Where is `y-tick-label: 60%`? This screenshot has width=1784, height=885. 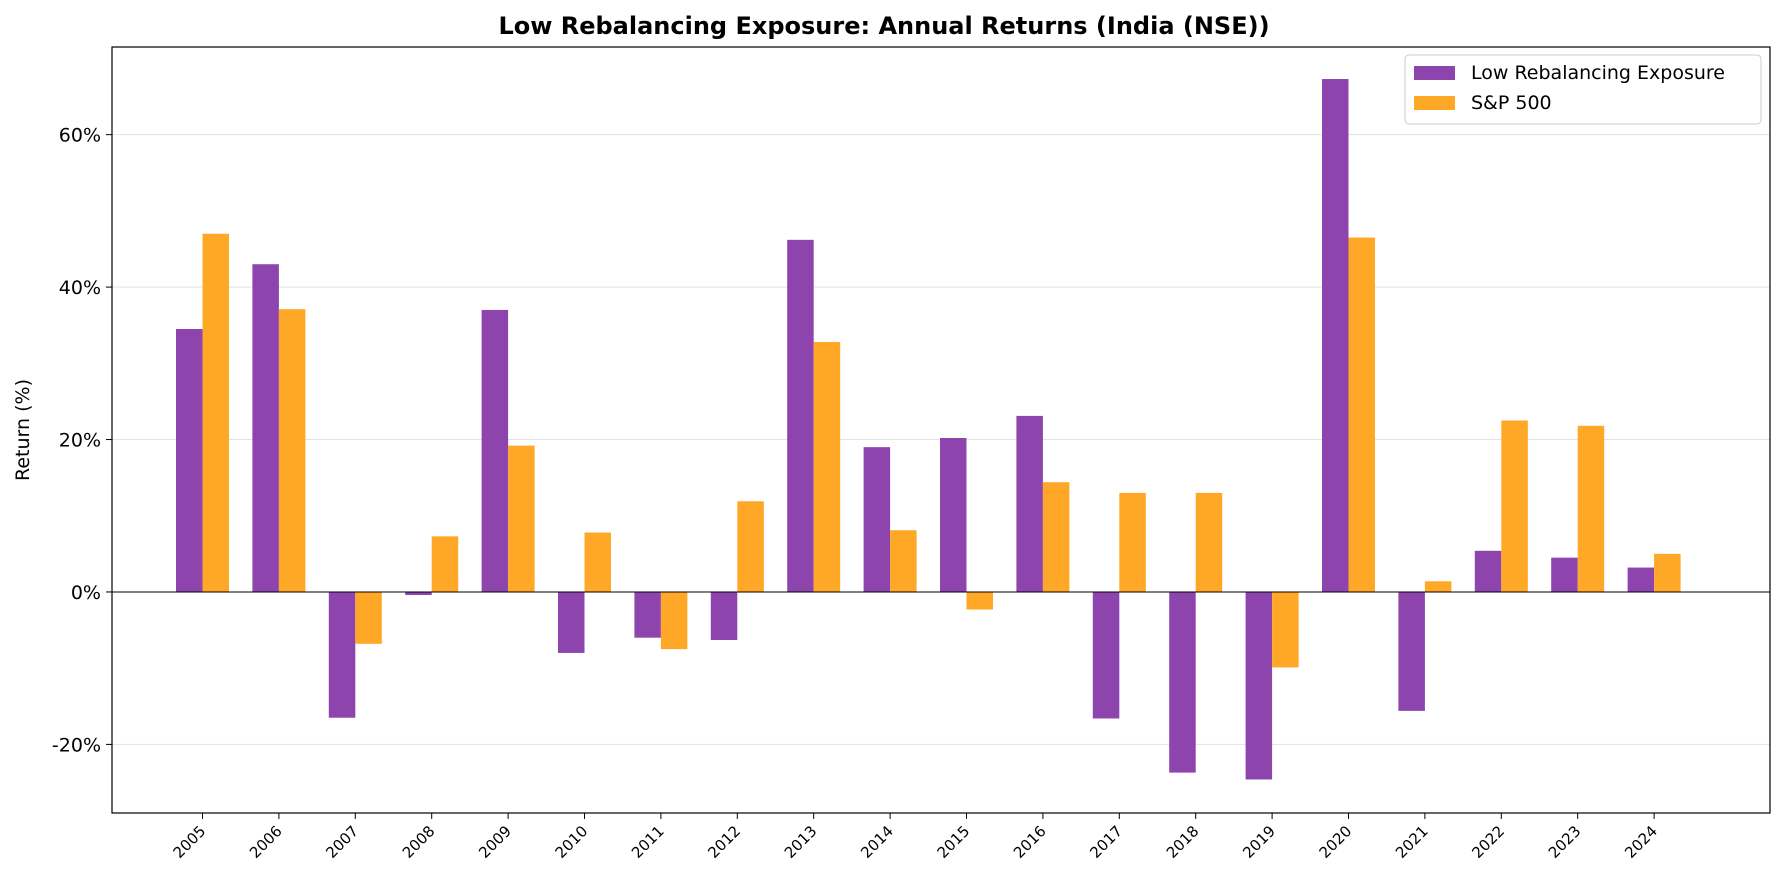 y-tick-label: 60% is located at coordinates (80, 136).